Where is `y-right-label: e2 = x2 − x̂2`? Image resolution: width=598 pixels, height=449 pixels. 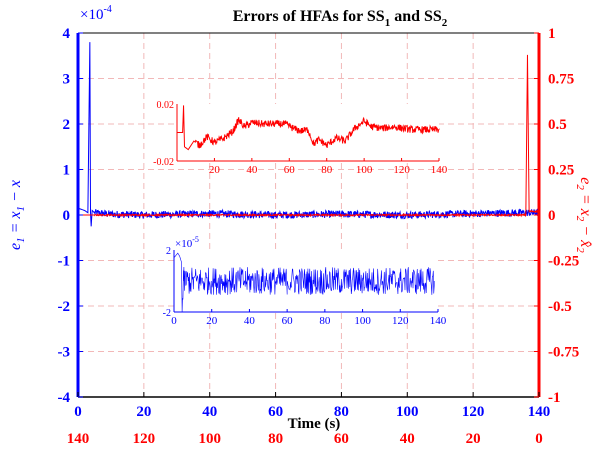
y-right-label: e2 = x2 − x̂2 is located at coordinates (584, 215).